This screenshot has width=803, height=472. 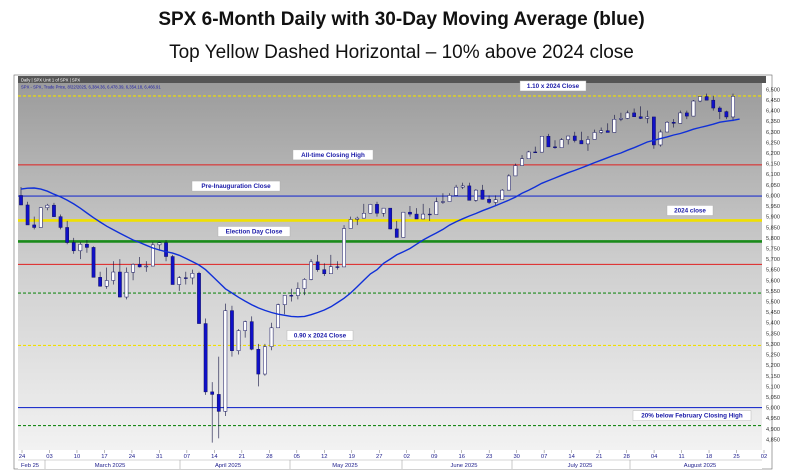 I want to click on y-tick-24: 5,300, so click(x=773, y=345).